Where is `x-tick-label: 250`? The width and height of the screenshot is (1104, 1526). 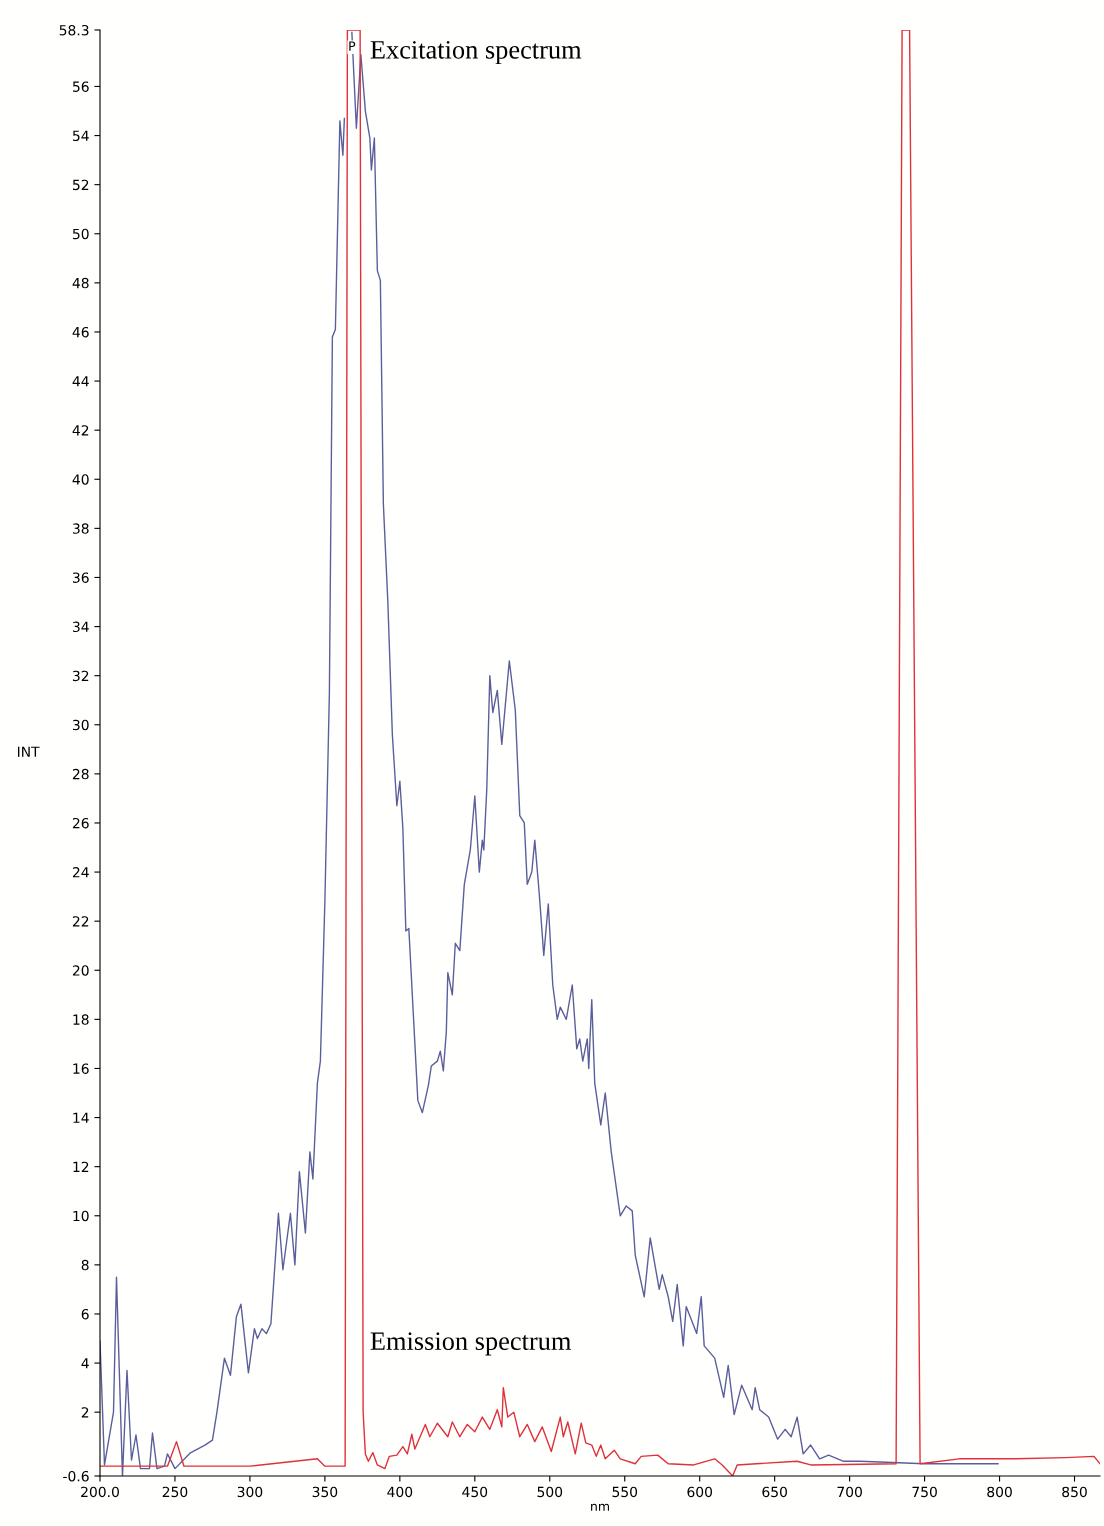
x-tick-label: 250 is located at coordinates (175, 1492).